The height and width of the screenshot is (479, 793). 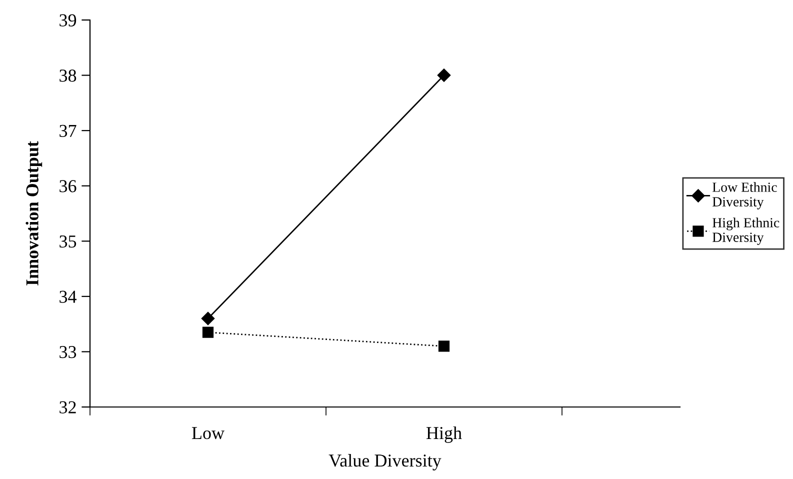 I want to click on x-tick-label: Low, so click(x=208, y=433).